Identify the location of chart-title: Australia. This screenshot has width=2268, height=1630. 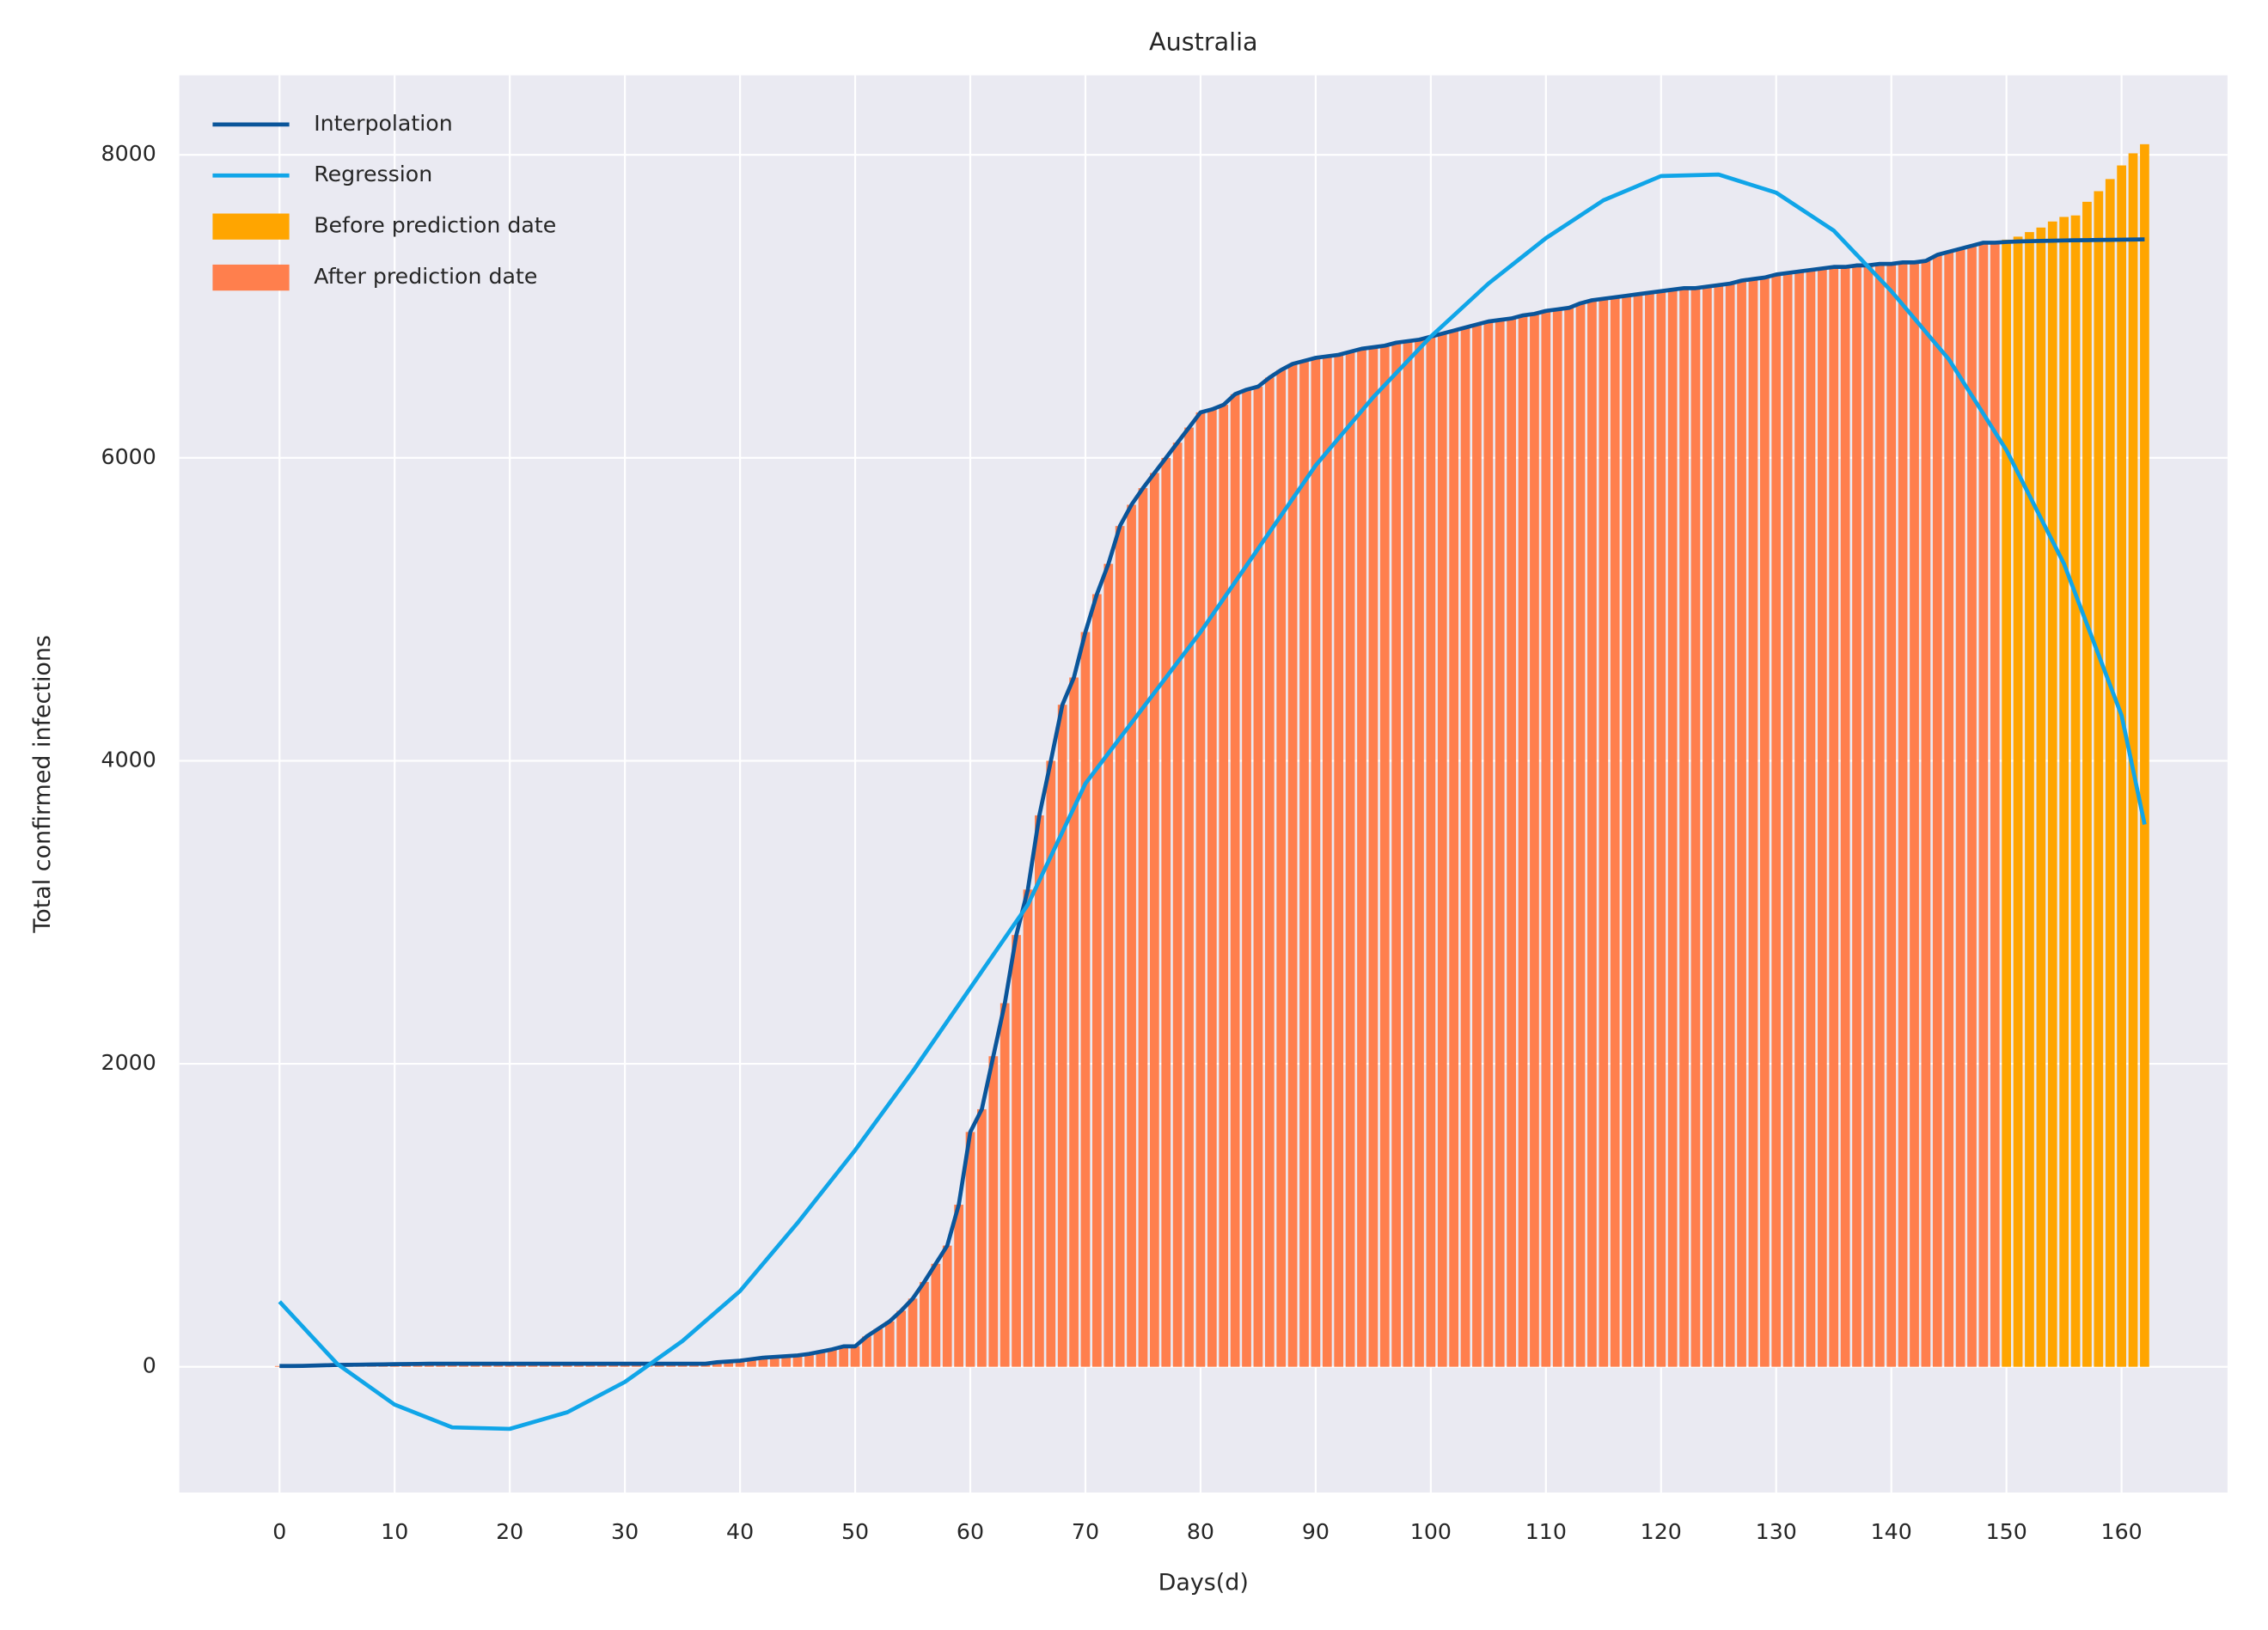
(1204, 42).